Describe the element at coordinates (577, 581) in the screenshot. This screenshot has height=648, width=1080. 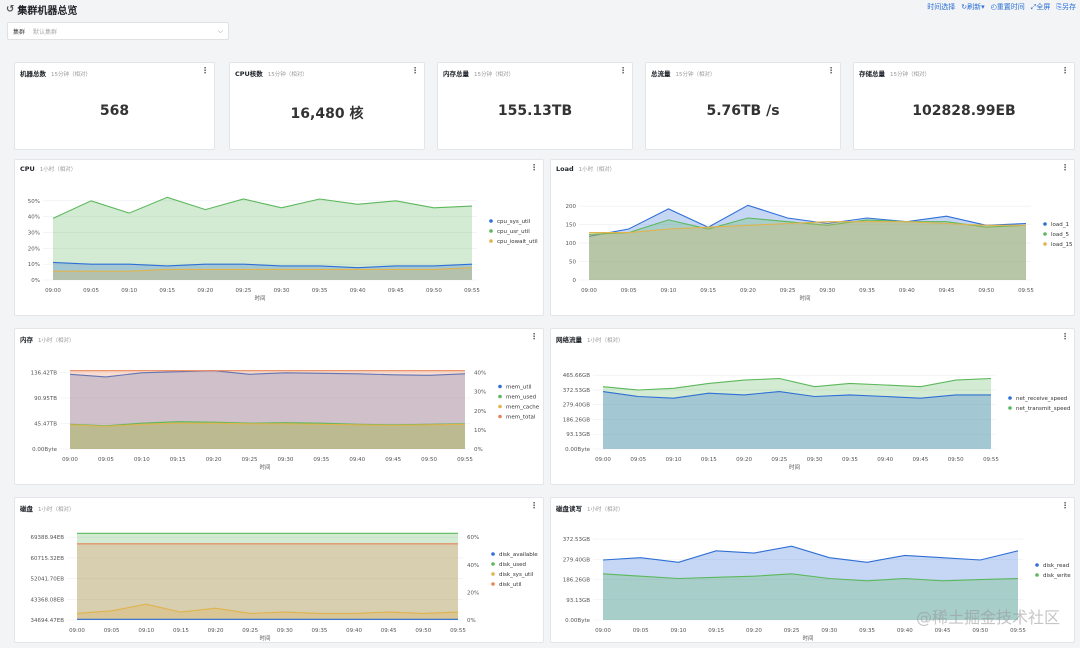
I see `y-tick-label: 186.26GB` at that location.